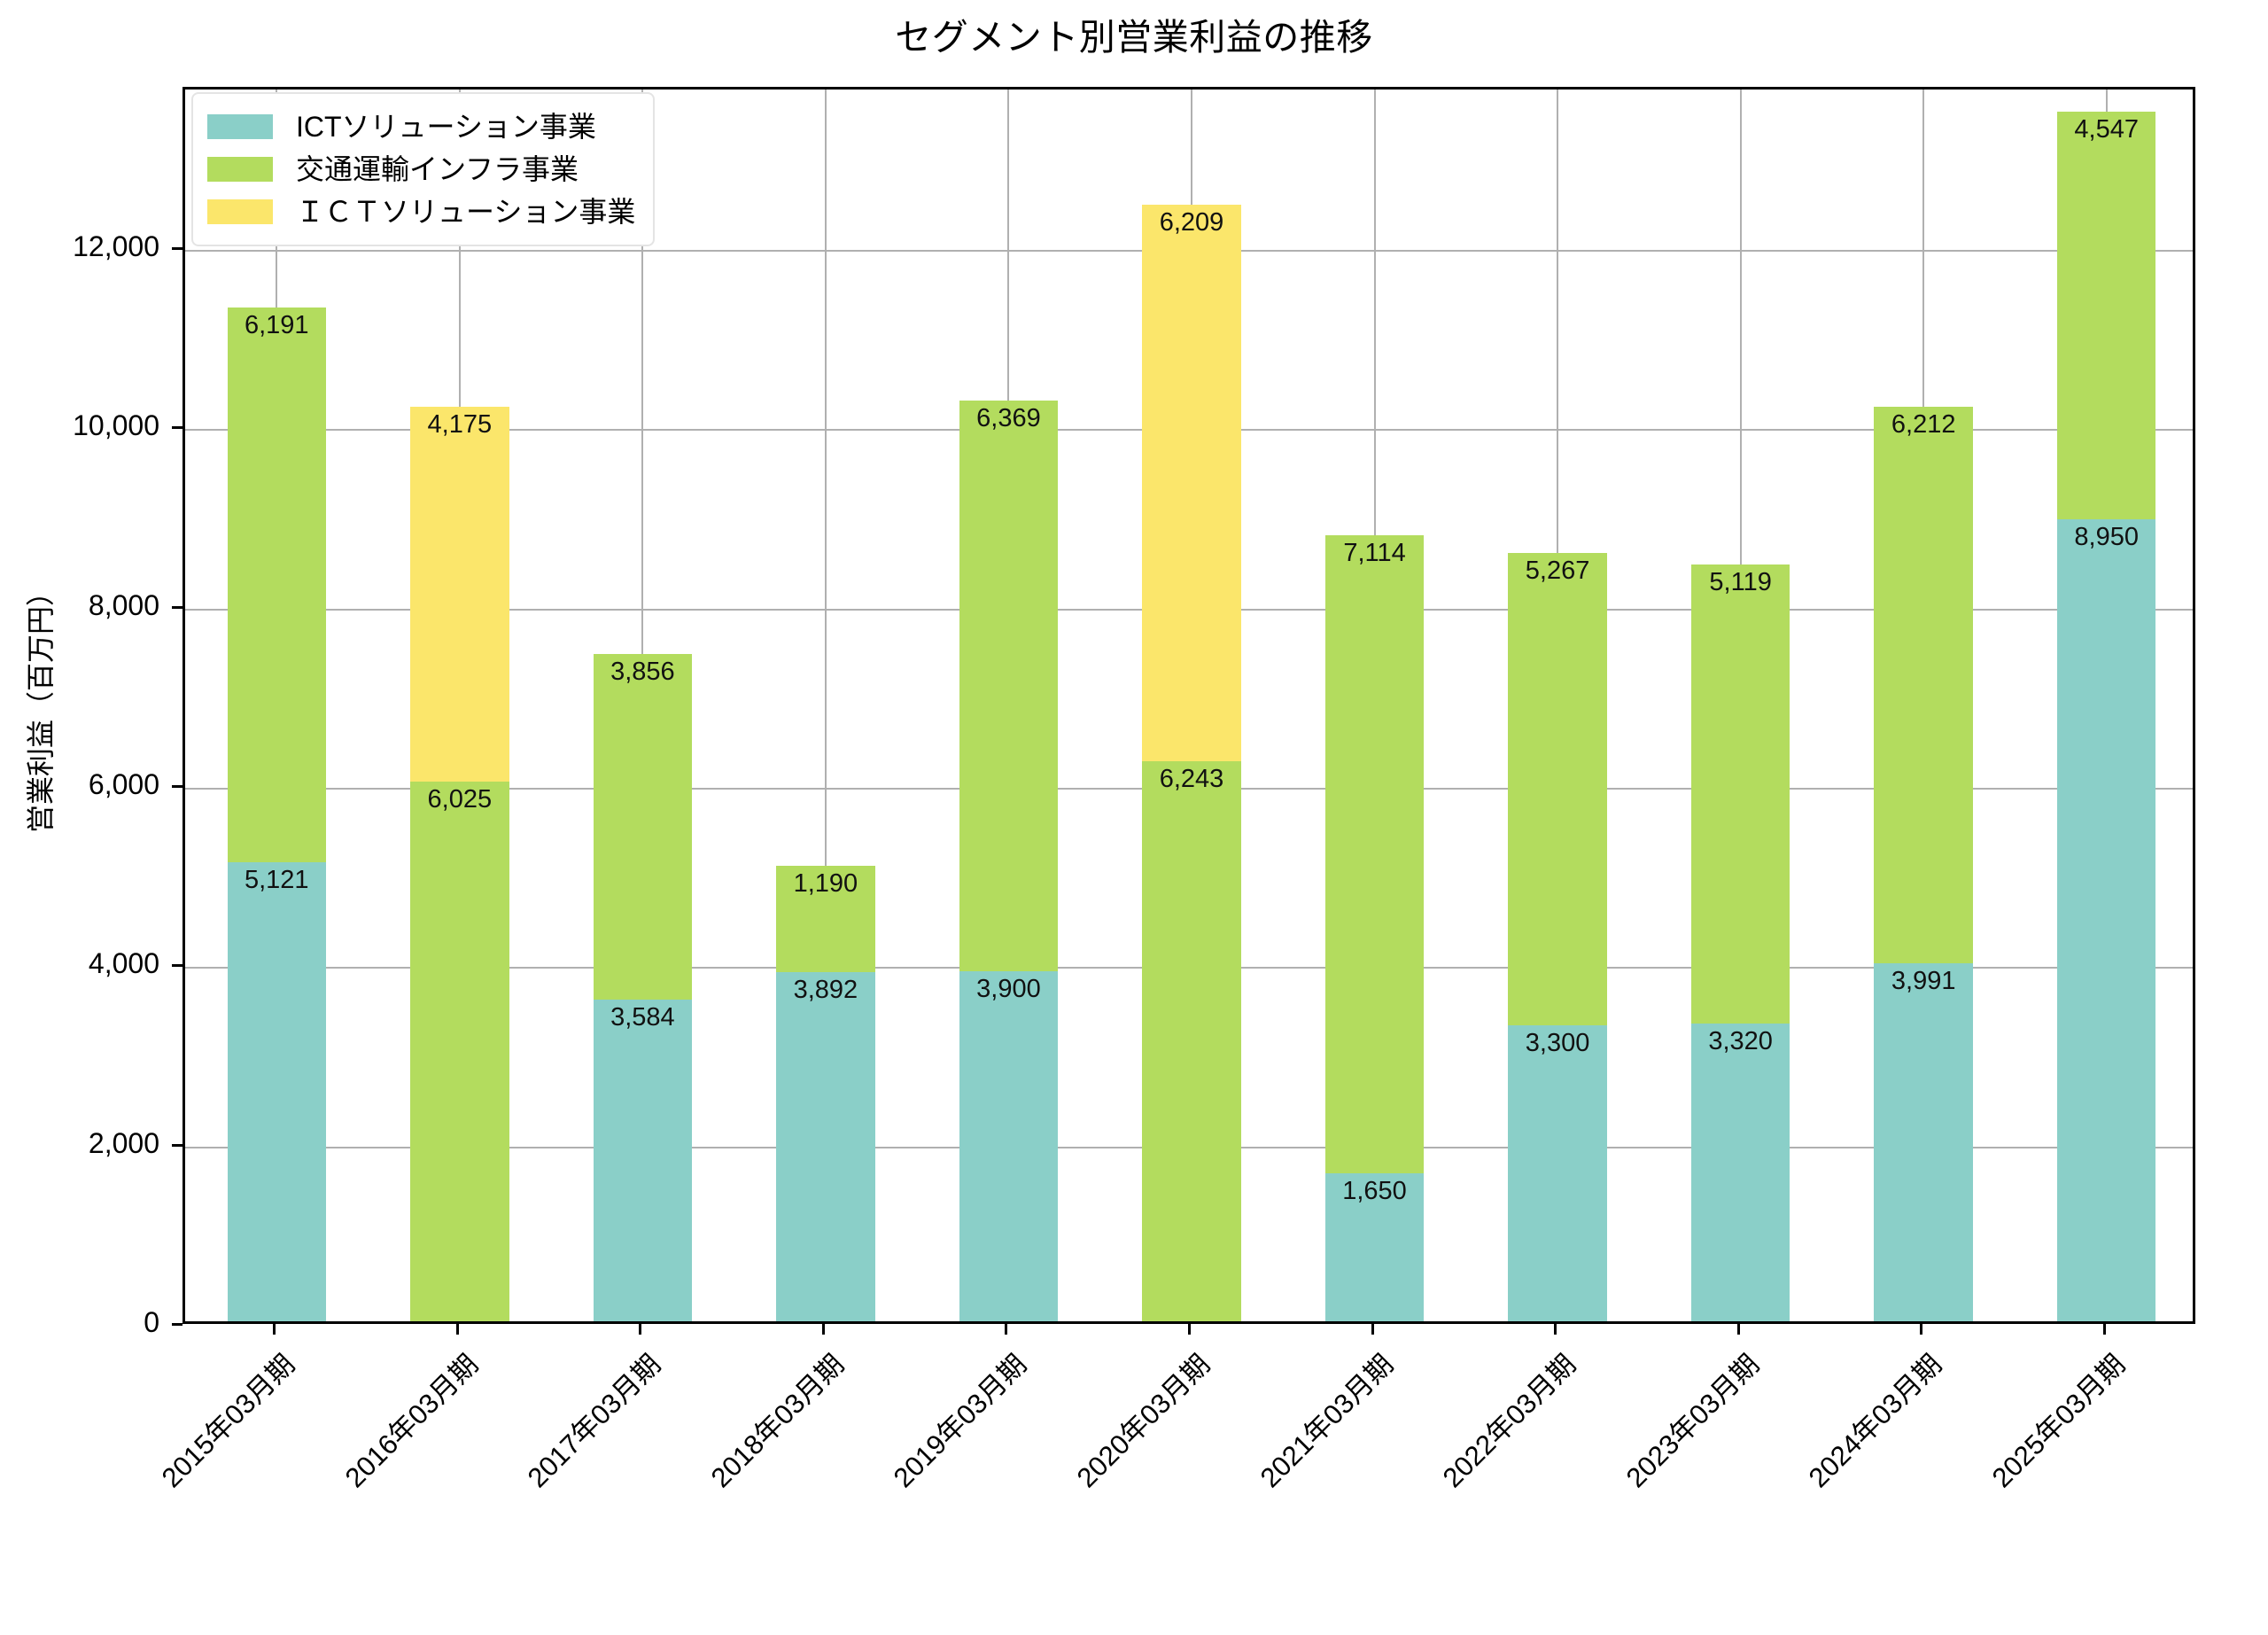 The image size is (2268, 1635). Describe the element at coordinates (1740, 1172) in the screenshot. I see `bar-segment: 3,320` at that location.